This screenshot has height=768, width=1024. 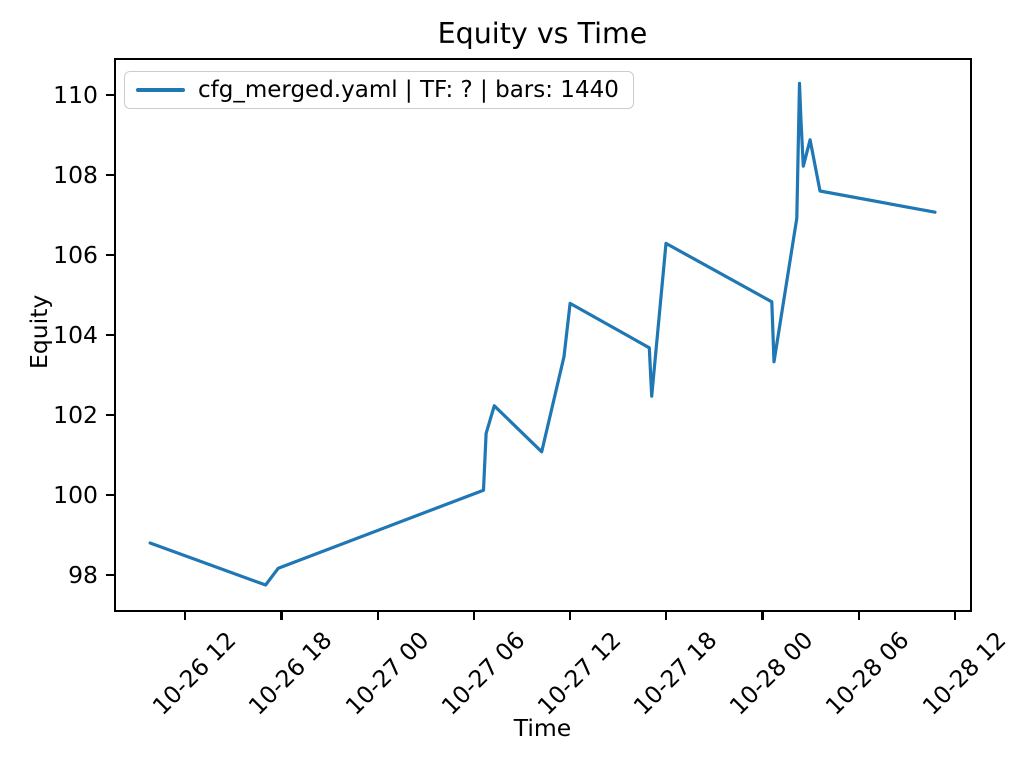 I want to click on y-tick-label: 98, so click(x=83, y=575).